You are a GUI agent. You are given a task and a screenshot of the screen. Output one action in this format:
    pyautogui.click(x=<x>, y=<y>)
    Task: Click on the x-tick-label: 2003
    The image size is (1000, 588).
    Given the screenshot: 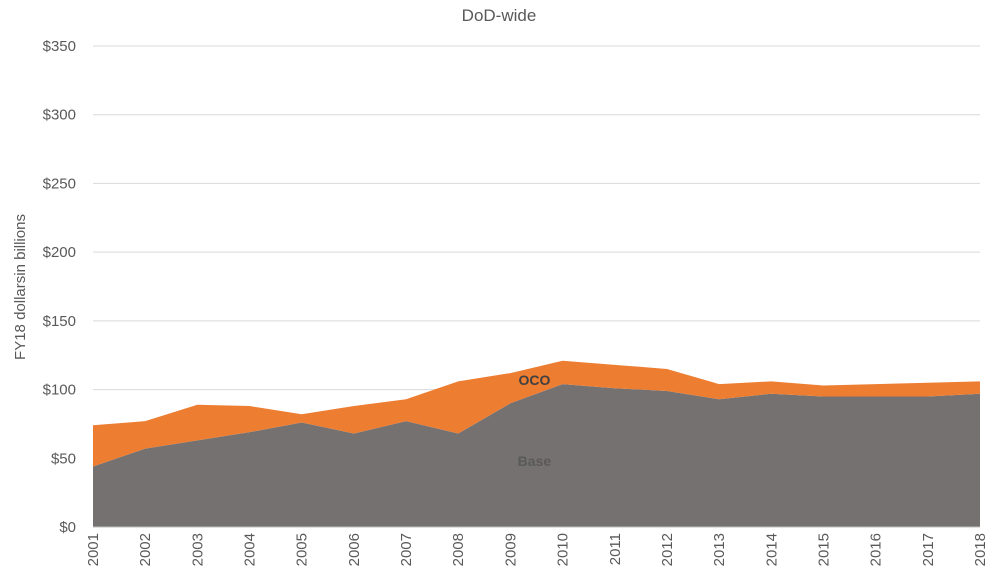 What is the action you would take?
    pyautogui.click(x=197, y=549)
    